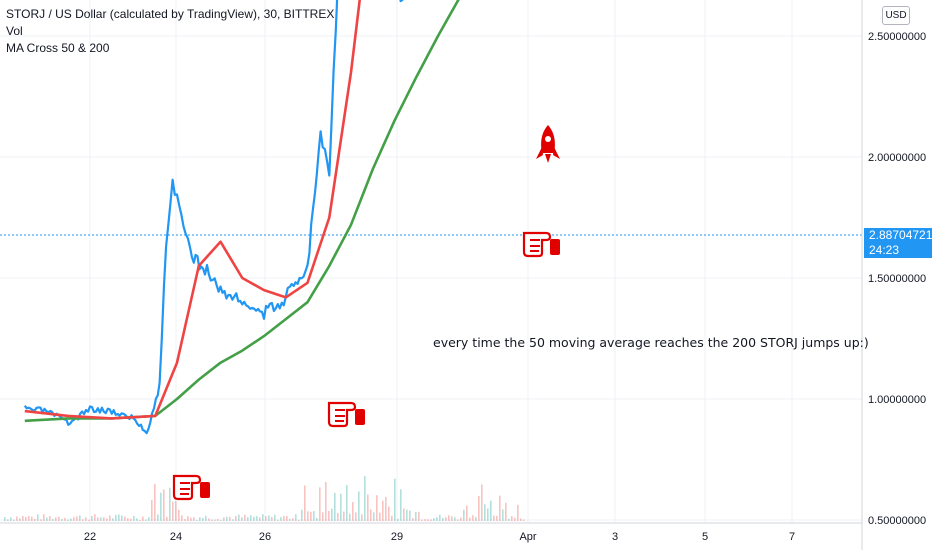  Describe the element at coordinates (397, 537) in the screenshot. I see `x-tick-label: 29` at that location.